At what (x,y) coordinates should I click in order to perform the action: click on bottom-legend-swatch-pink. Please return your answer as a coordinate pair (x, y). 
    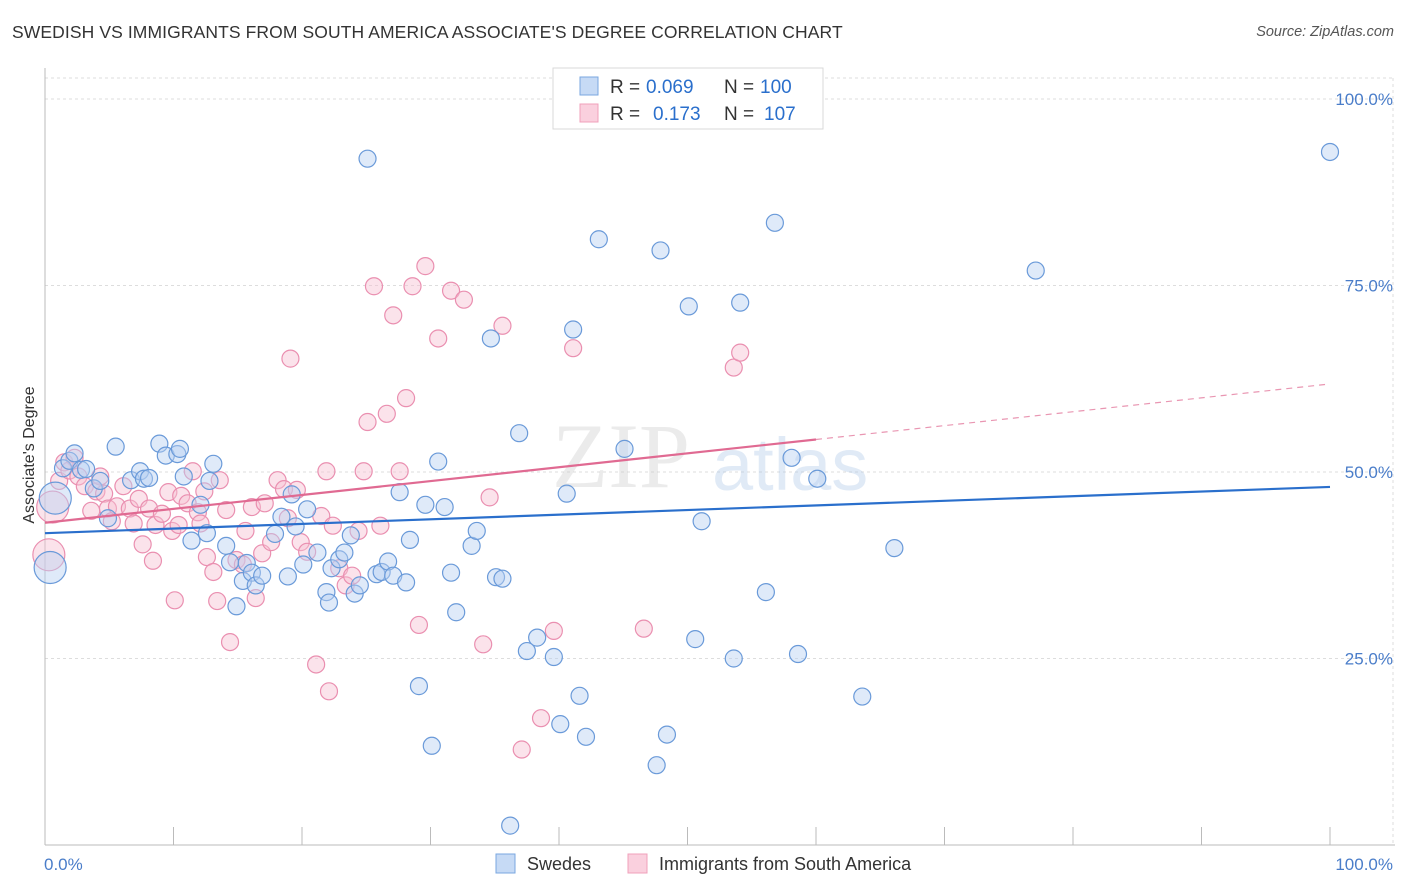
    Looking at the image, I should click on (637, 863).